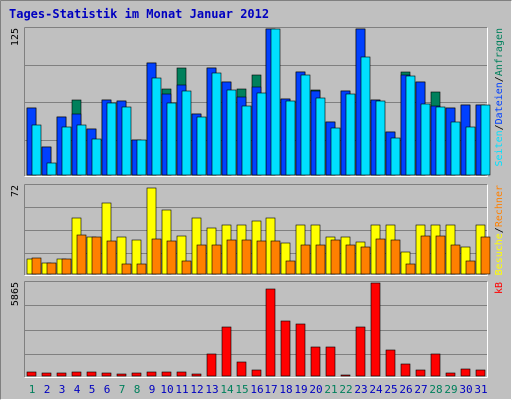  What do you see at coordinates (122, 389) in the screenshot?
I see `x-tick-label-day: 7` at bounding box center [122, 389].